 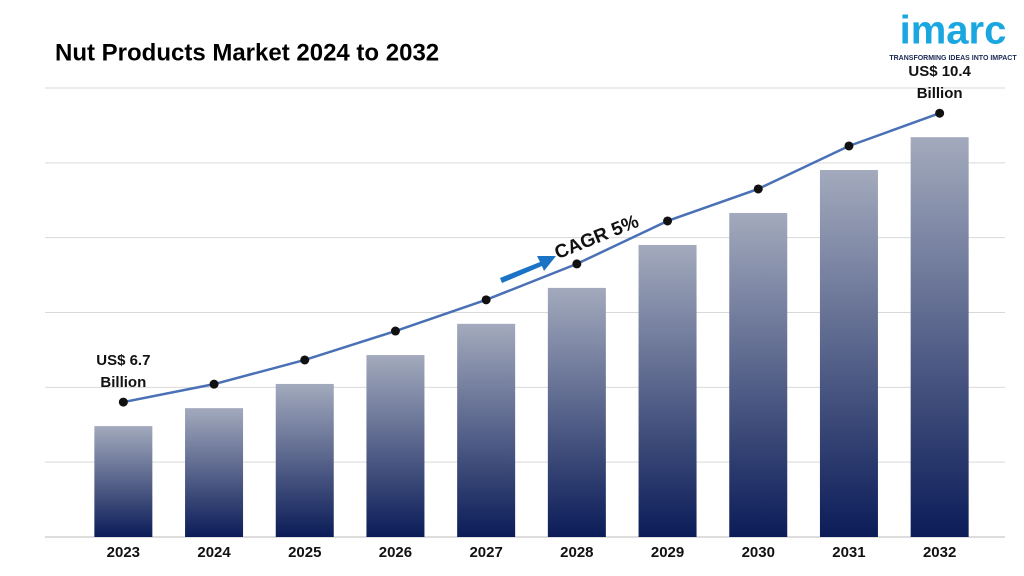 I want to click on x-tick-label: 2026, so click(x=395, y=552).